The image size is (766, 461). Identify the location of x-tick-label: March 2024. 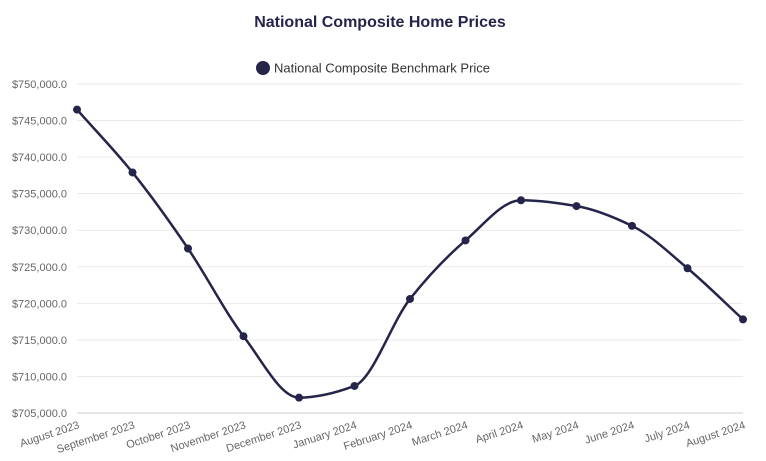
(439, 433).